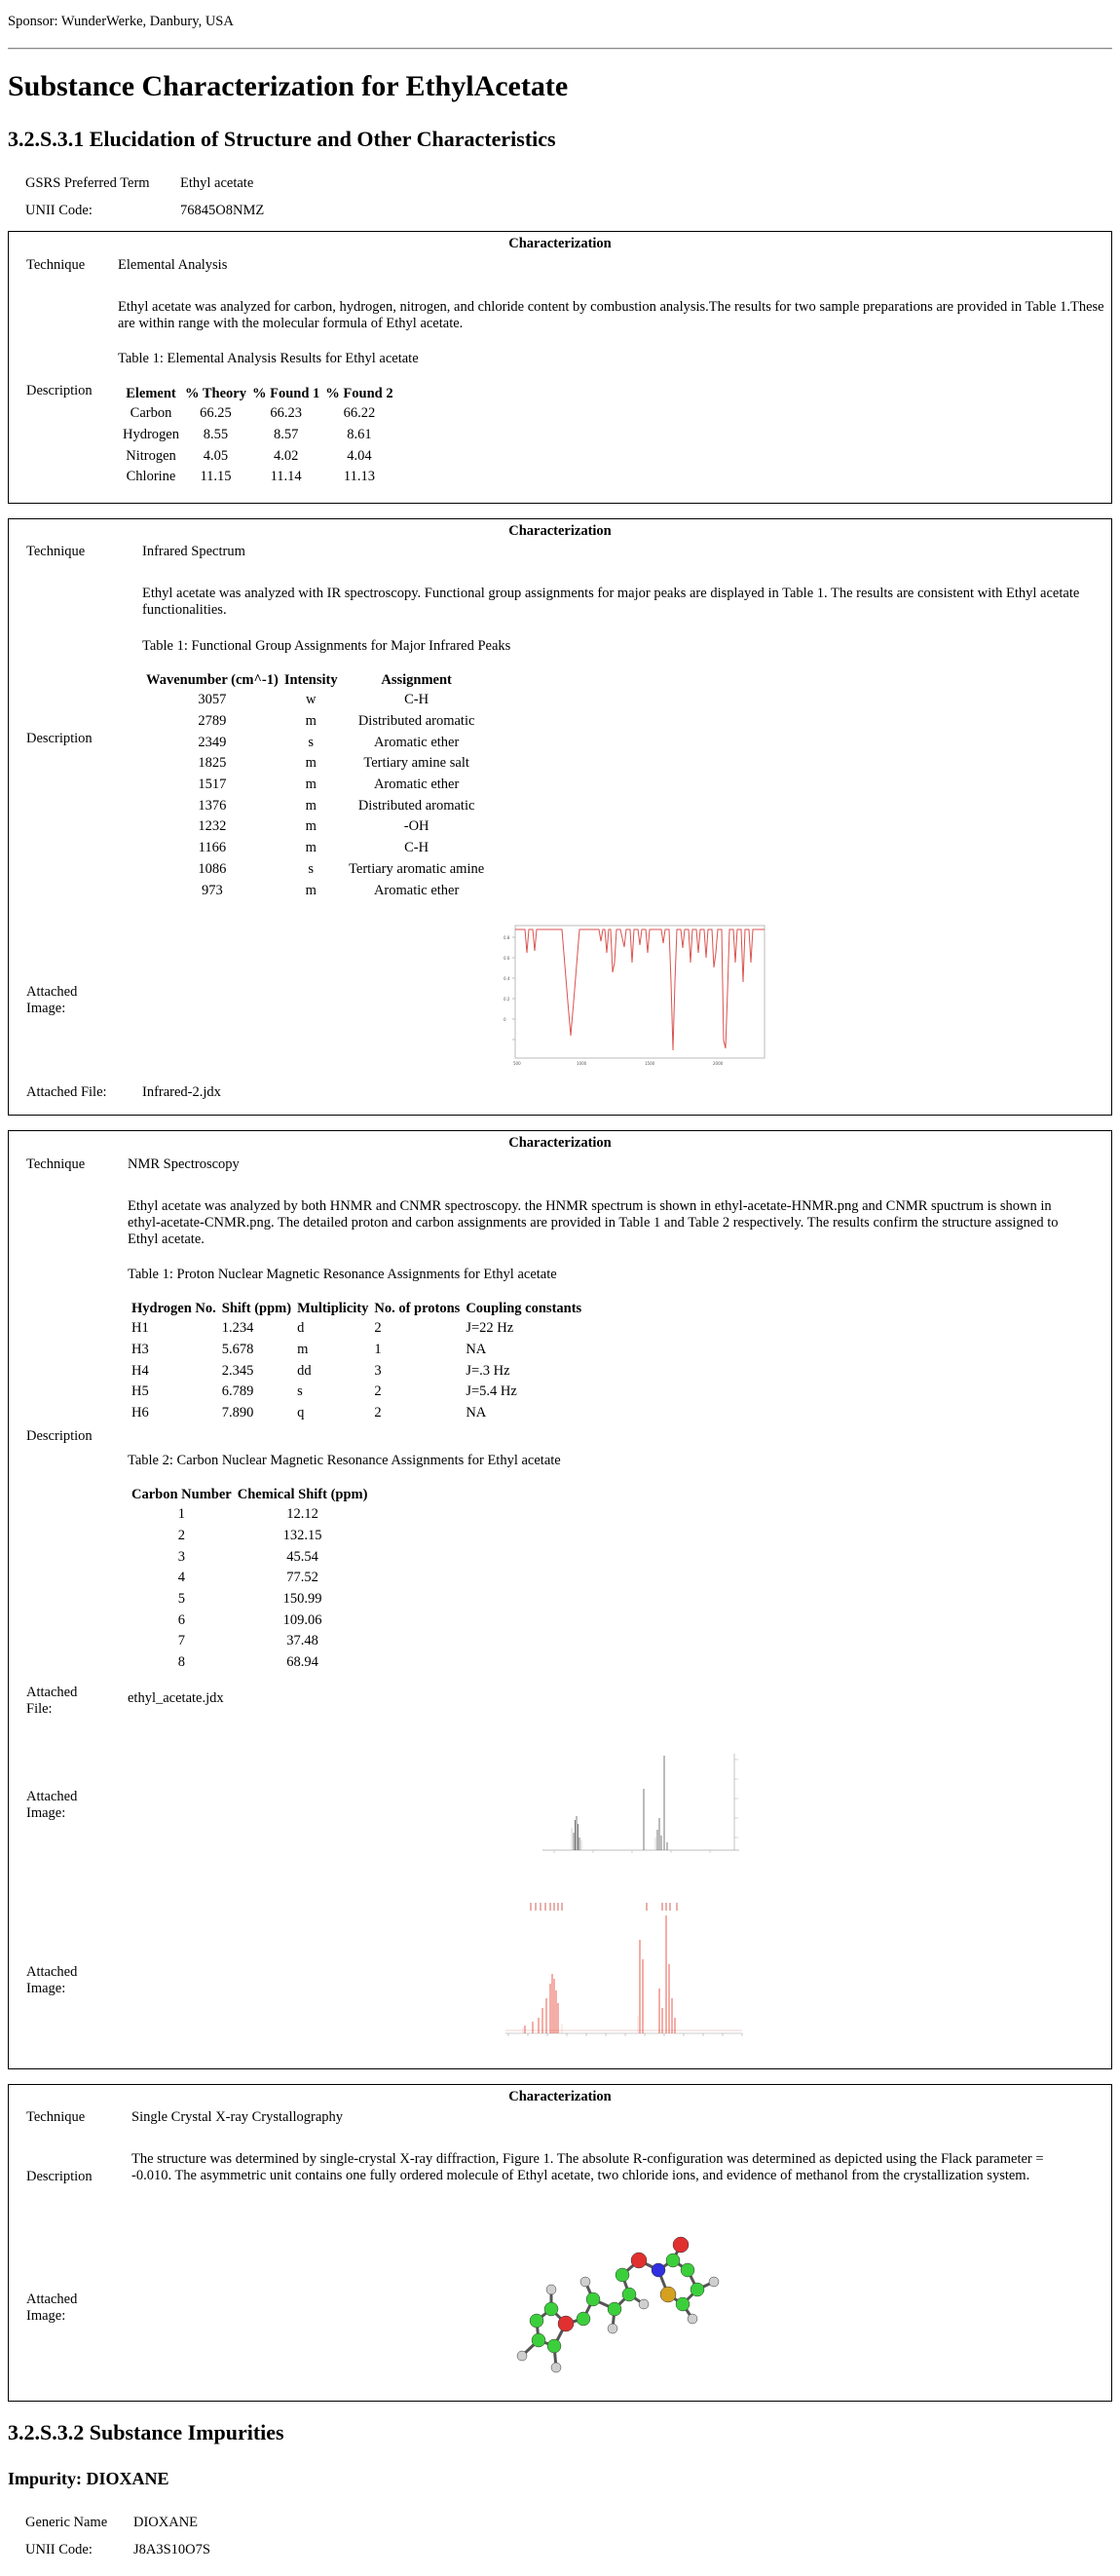 Image resolution: width=1120 pixels, height=2576 pixels. I want to click on table-row: 1825 m Tertiary amine salt, so click(318, 764).